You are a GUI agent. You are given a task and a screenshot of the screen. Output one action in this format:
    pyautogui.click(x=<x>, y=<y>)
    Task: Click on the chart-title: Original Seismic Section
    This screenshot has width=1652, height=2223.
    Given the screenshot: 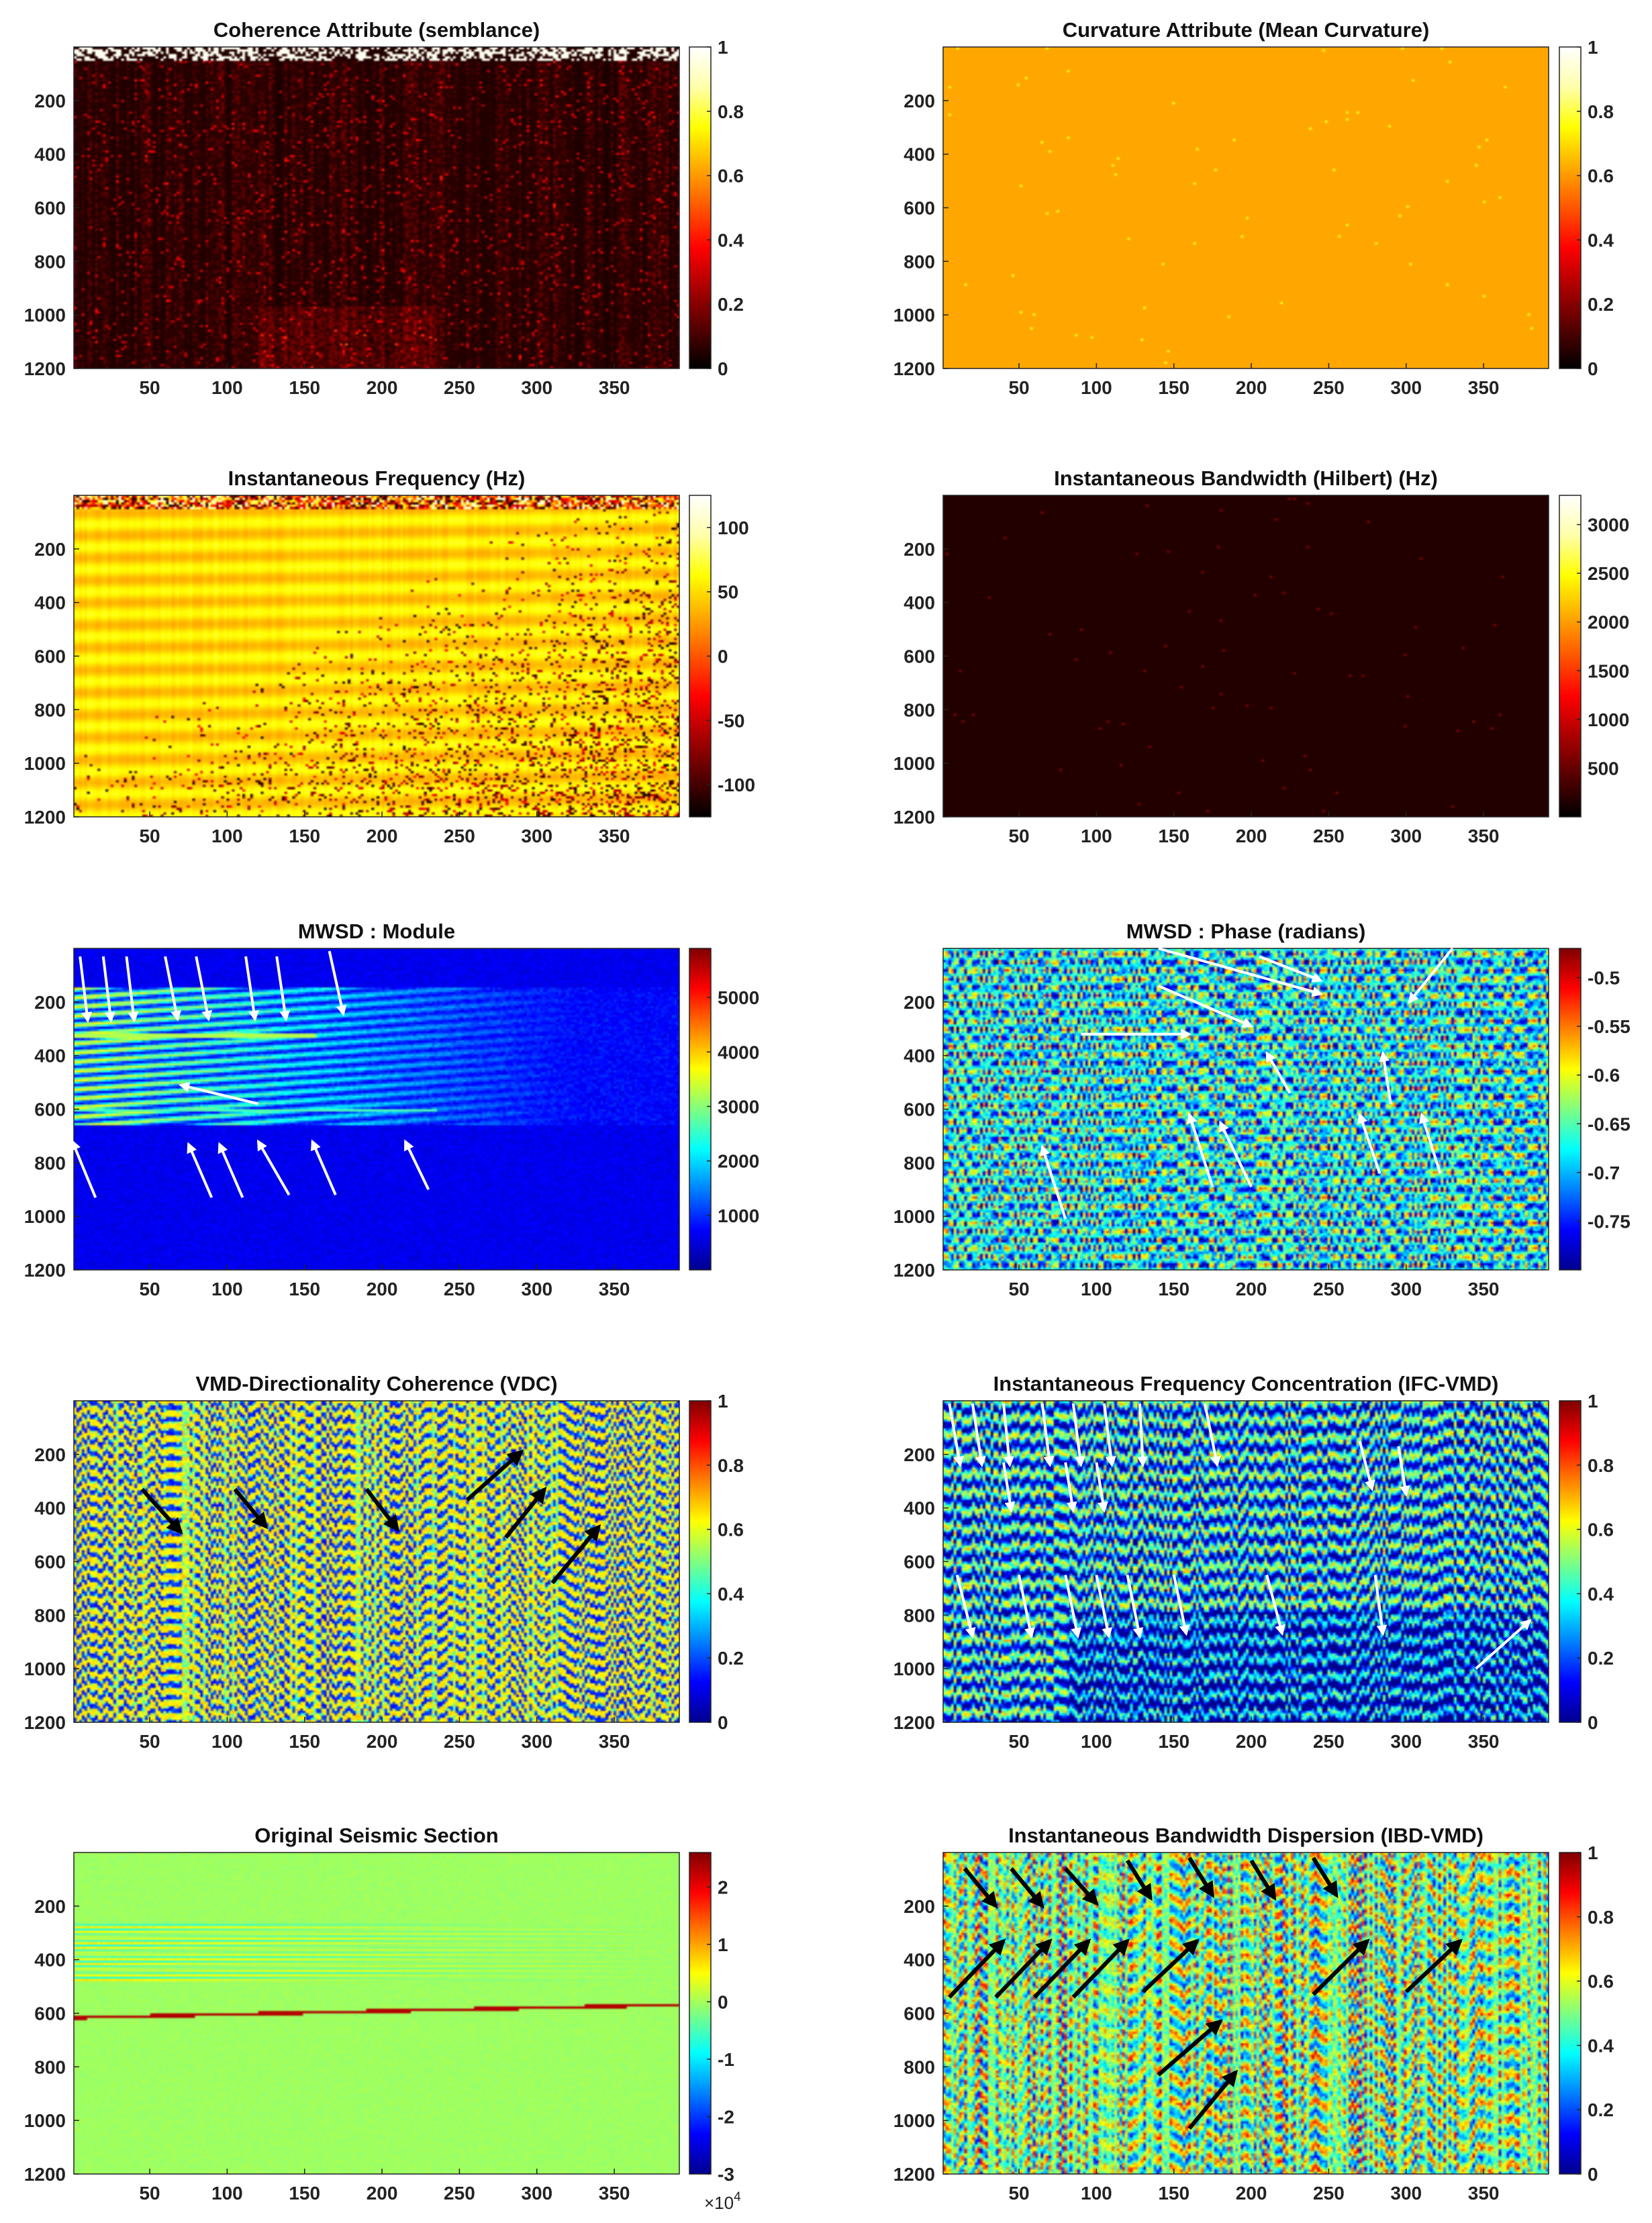 What is the action you would take?
    pyautogui.click(x=376, y=1836)
    